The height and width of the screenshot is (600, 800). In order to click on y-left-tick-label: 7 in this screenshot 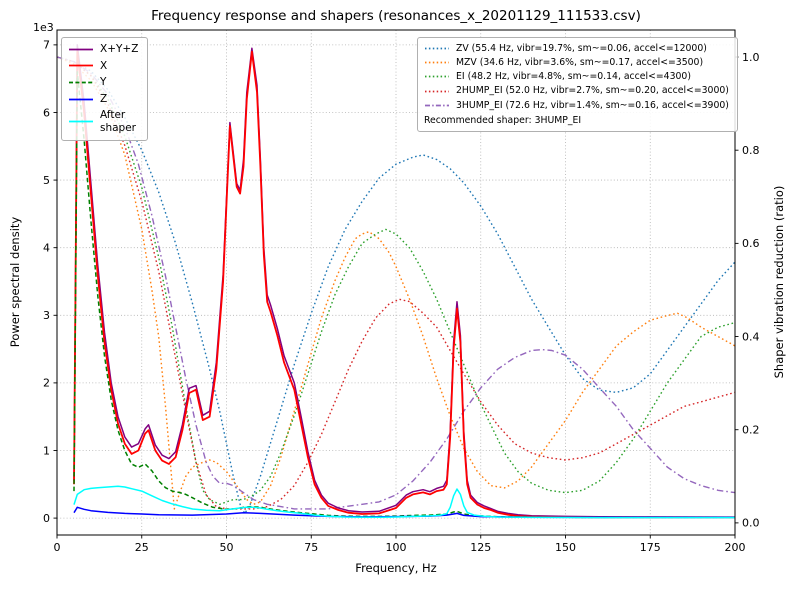, I will do `click(46, 45)`.